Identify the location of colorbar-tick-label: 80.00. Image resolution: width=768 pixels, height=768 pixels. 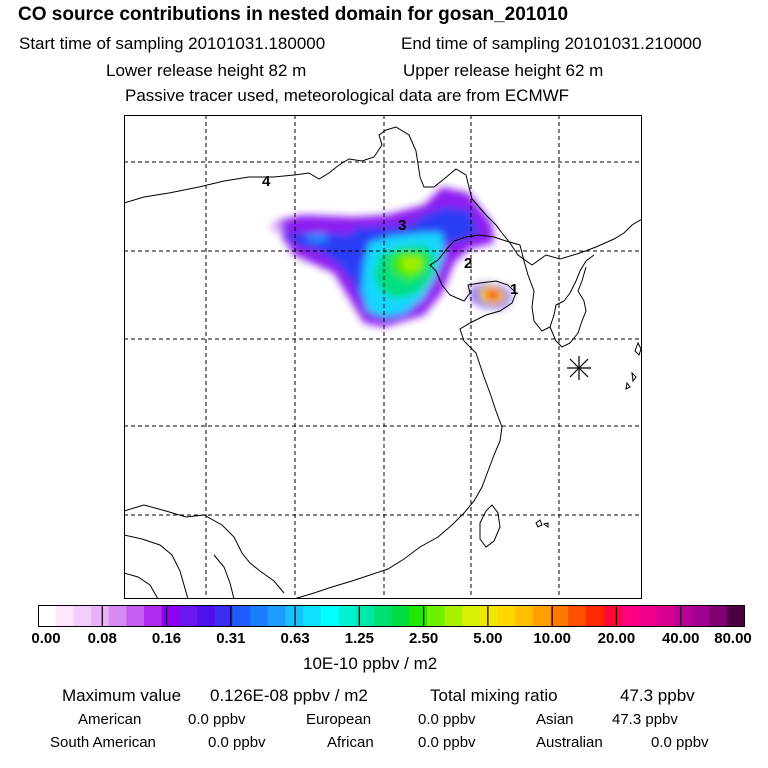
(733, 638).